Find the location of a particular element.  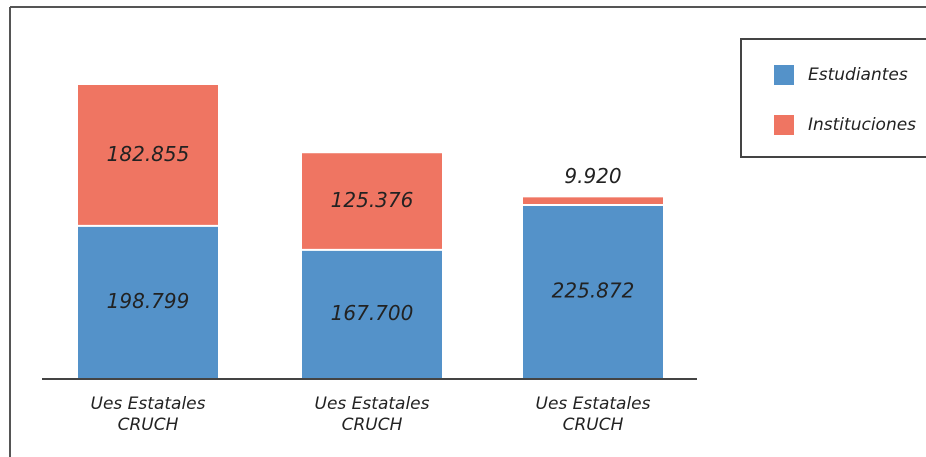

legend-label: Estudiantes is located at coordinates (858, 75).